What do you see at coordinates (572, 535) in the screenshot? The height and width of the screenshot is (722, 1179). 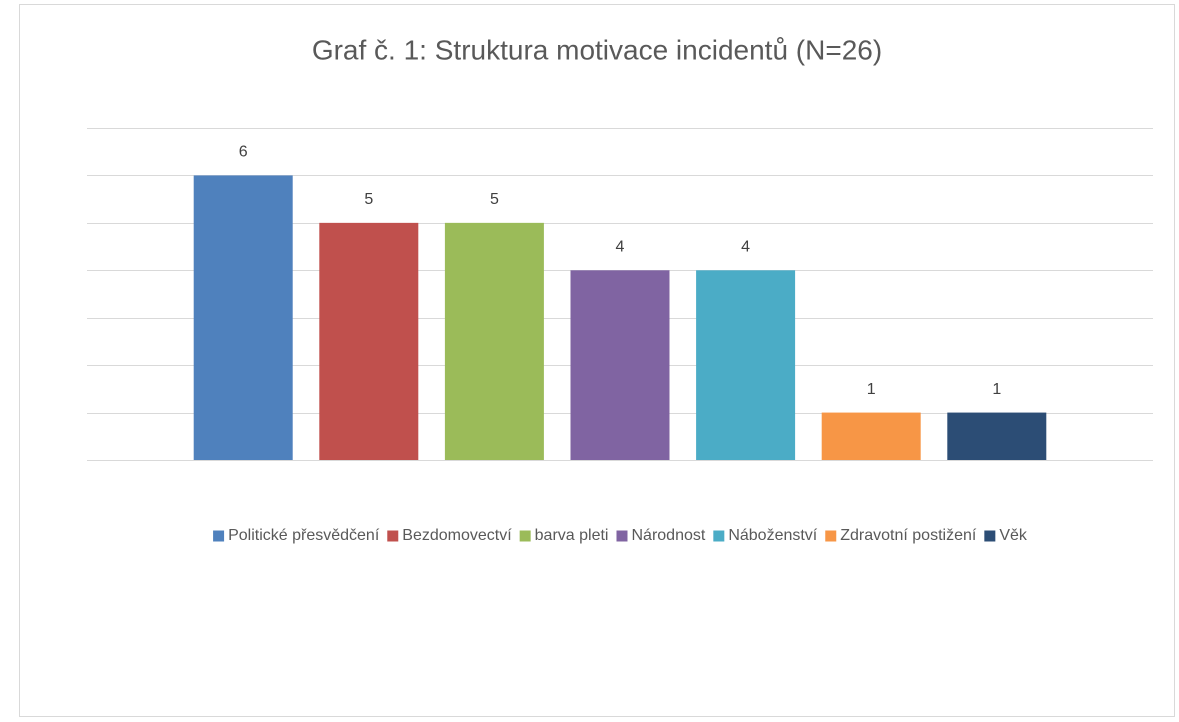 I see `legend-label: barva pleti` at bounding box center [572, 535].